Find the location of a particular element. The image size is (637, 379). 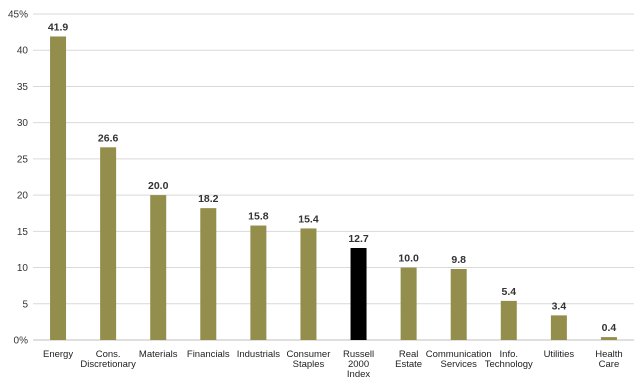

data-label: 9.8 is located at coordinates (458, 260).